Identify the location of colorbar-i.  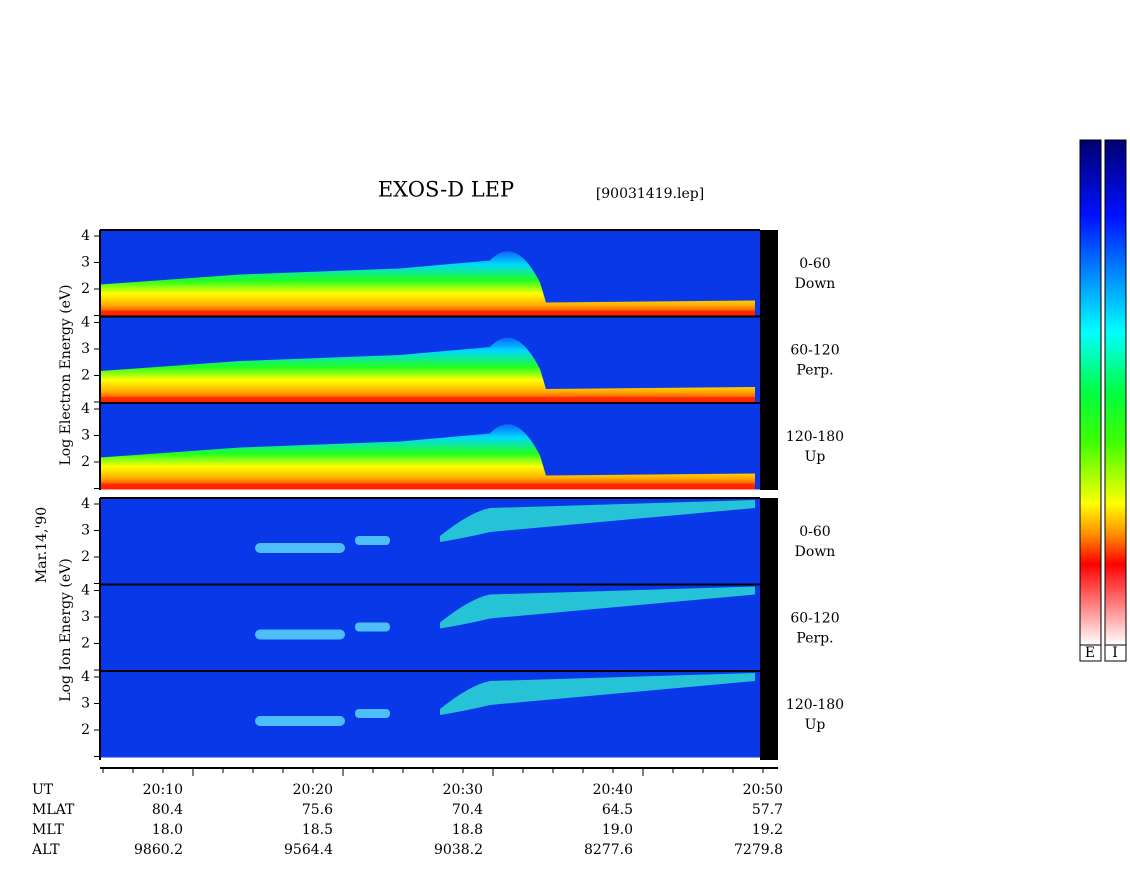
(1115, 392).